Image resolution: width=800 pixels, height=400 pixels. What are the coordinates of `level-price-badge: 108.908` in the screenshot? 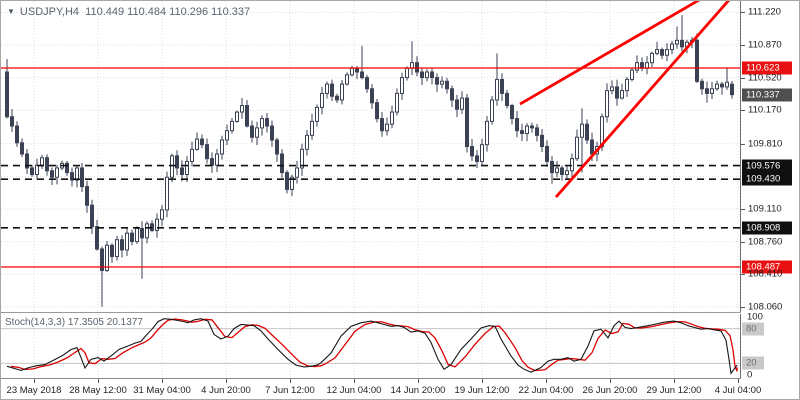 It's located at (767, 228).